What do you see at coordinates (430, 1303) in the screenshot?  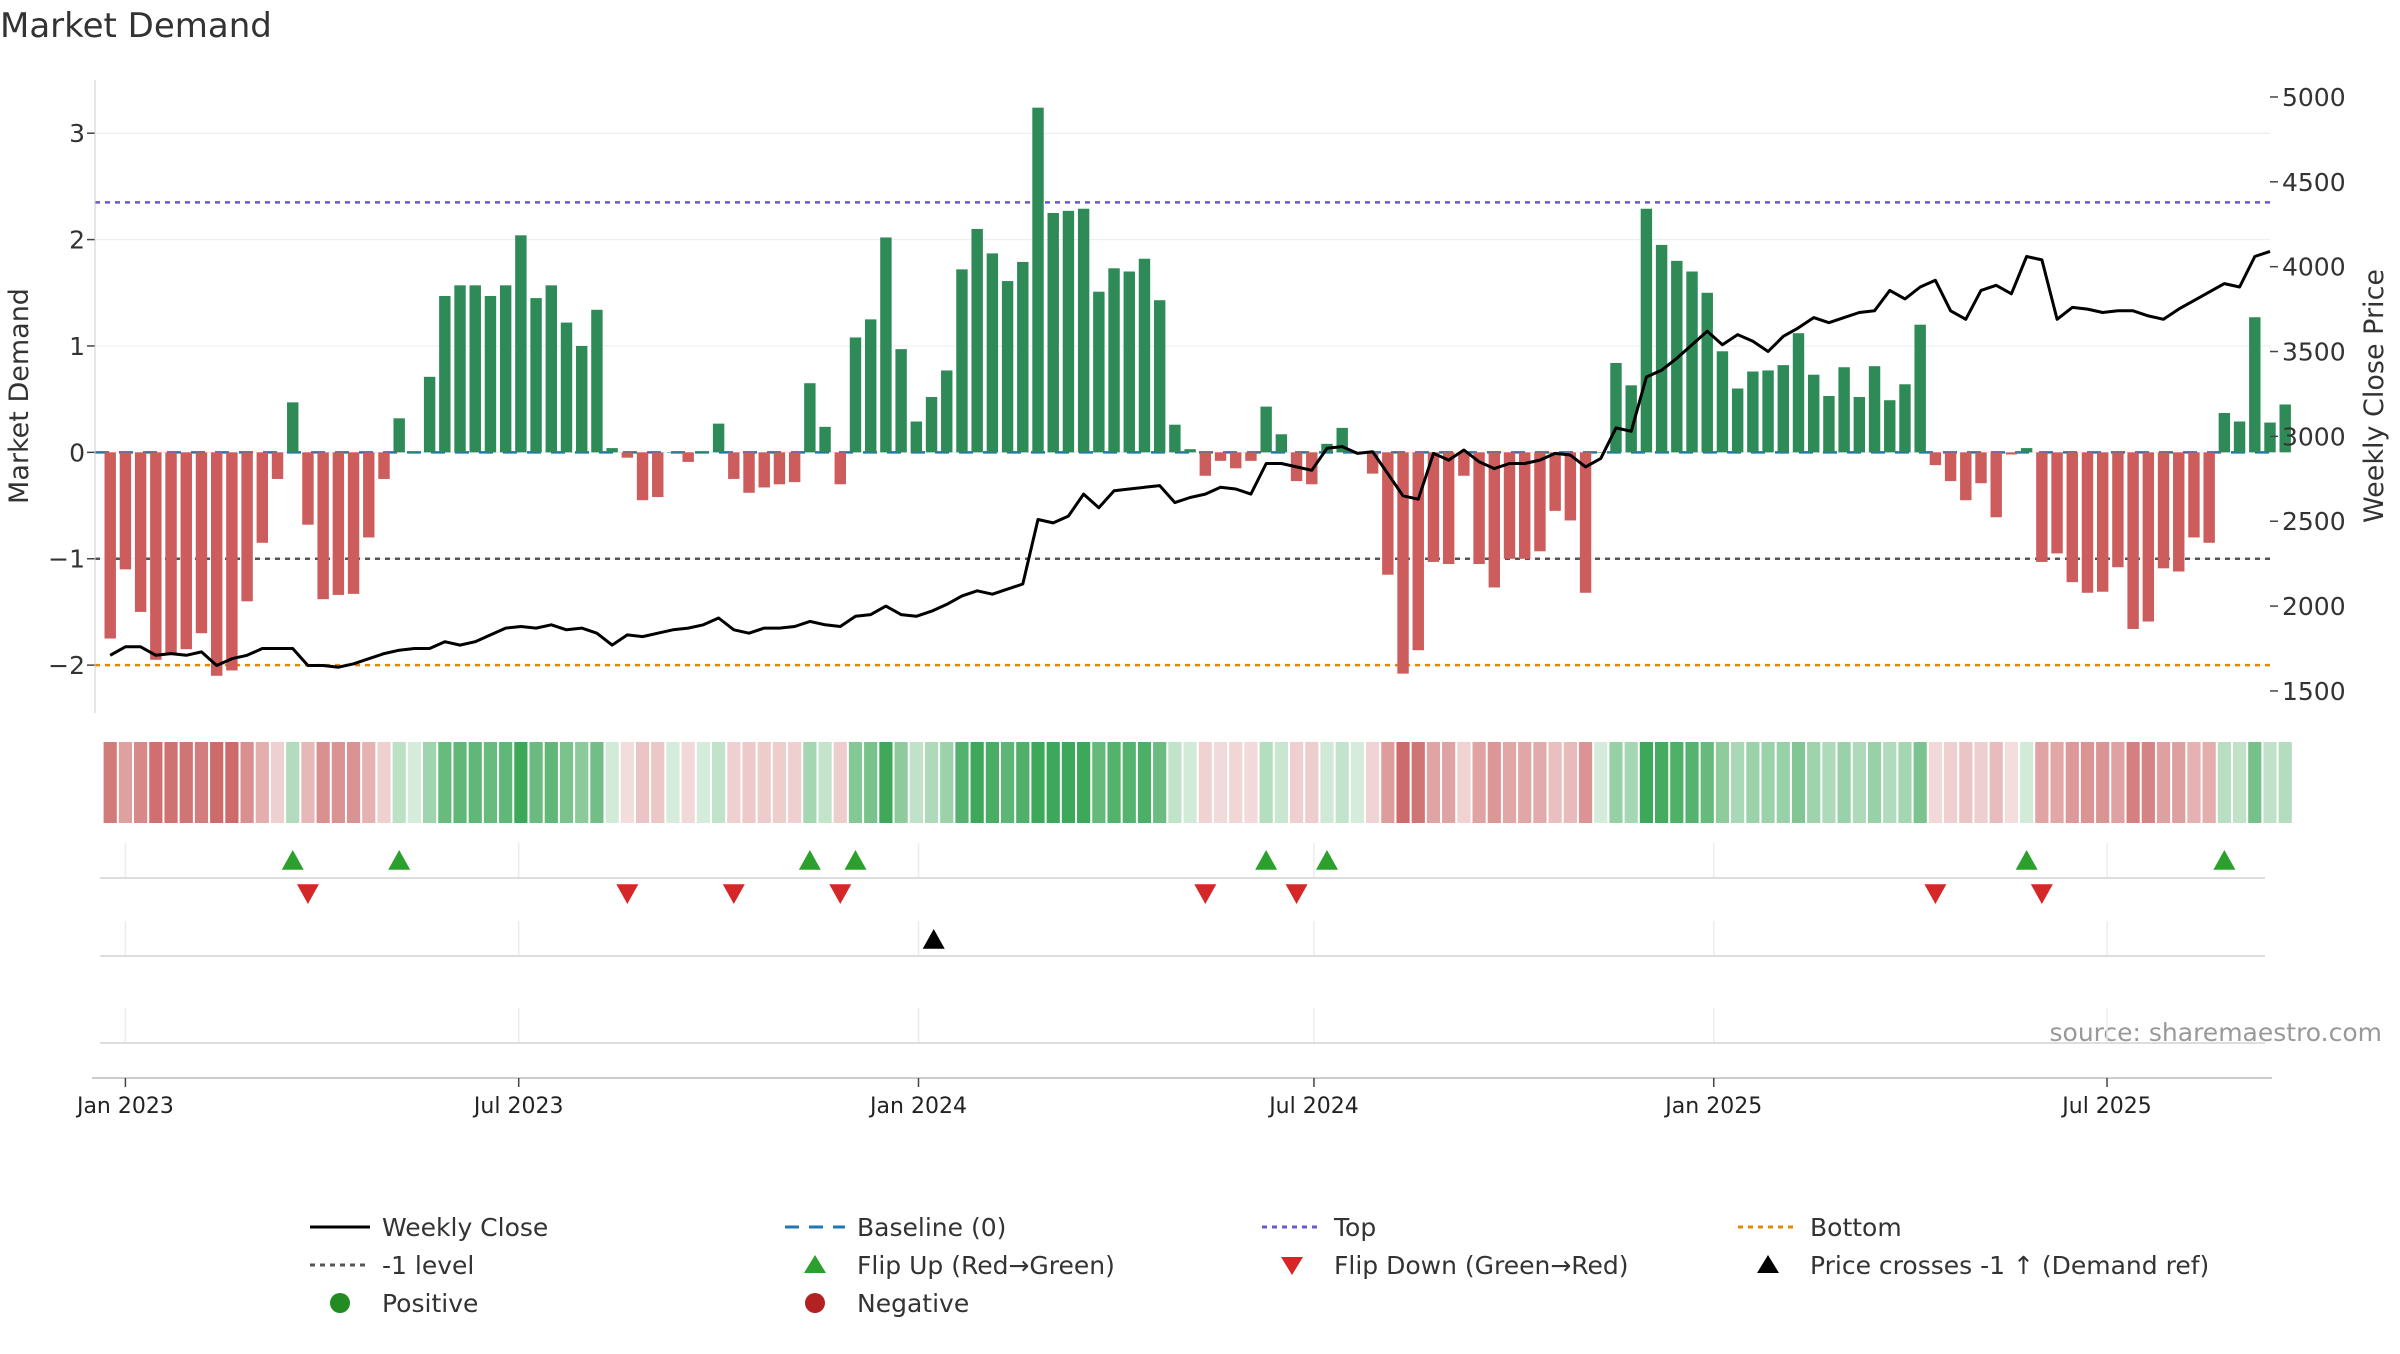 I see `legend-label: Positive` at bounding box center [430, 1303].